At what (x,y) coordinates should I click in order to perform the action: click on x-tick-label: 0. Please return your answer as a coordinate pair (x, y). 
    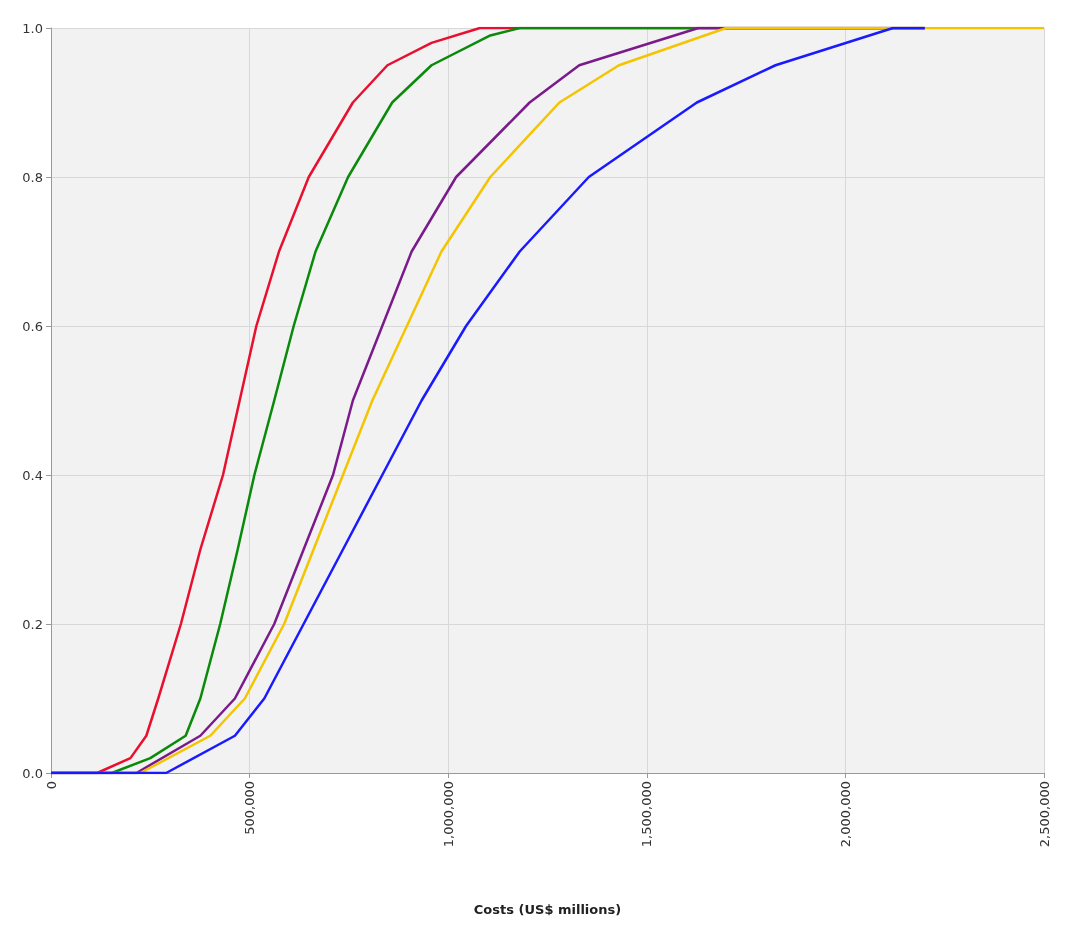
    Looking at the image, I should click on (51, 785).